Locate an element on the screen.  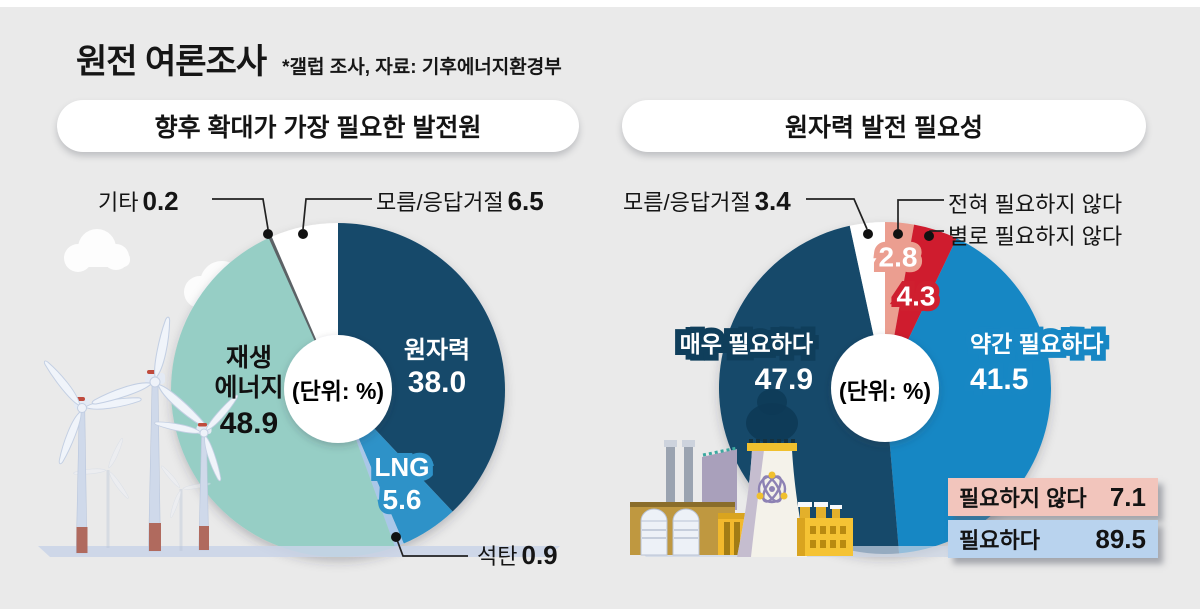
top-white-strip is located at coordinates (600, 3).